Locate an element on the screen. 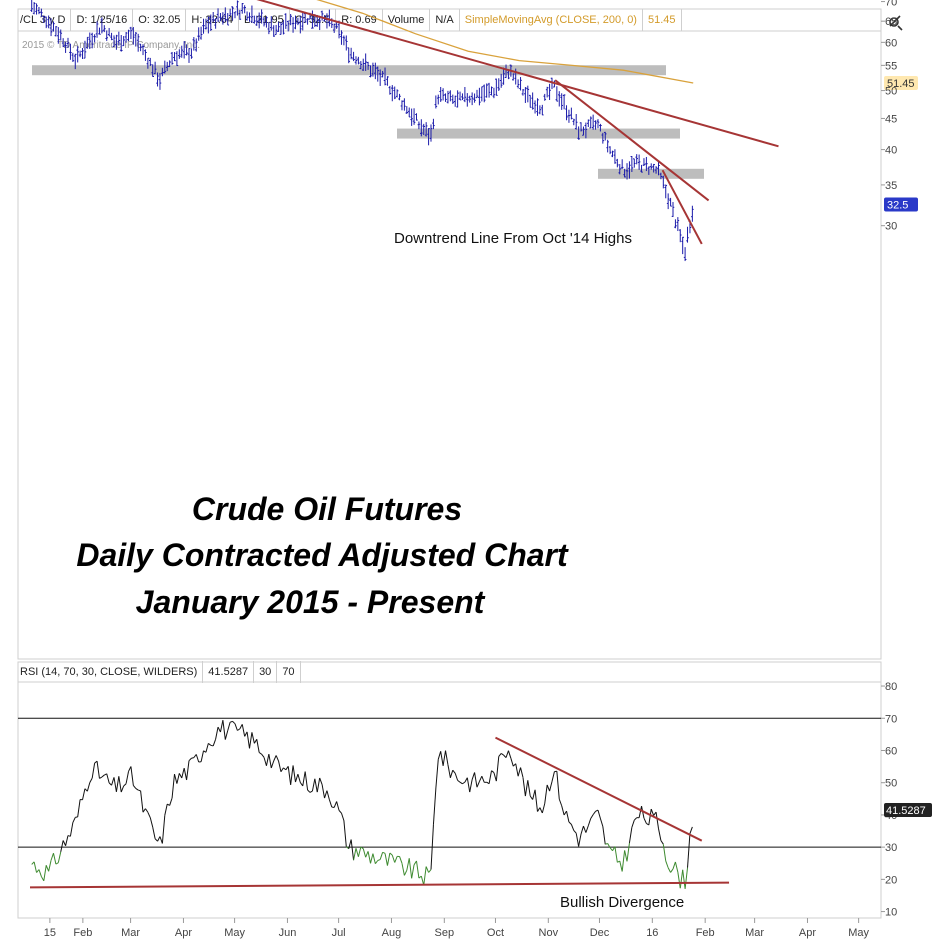 The width and height of the screenshot is (944, 949). sma-last-badge: 51.45 is located at coordinates (901, 84).